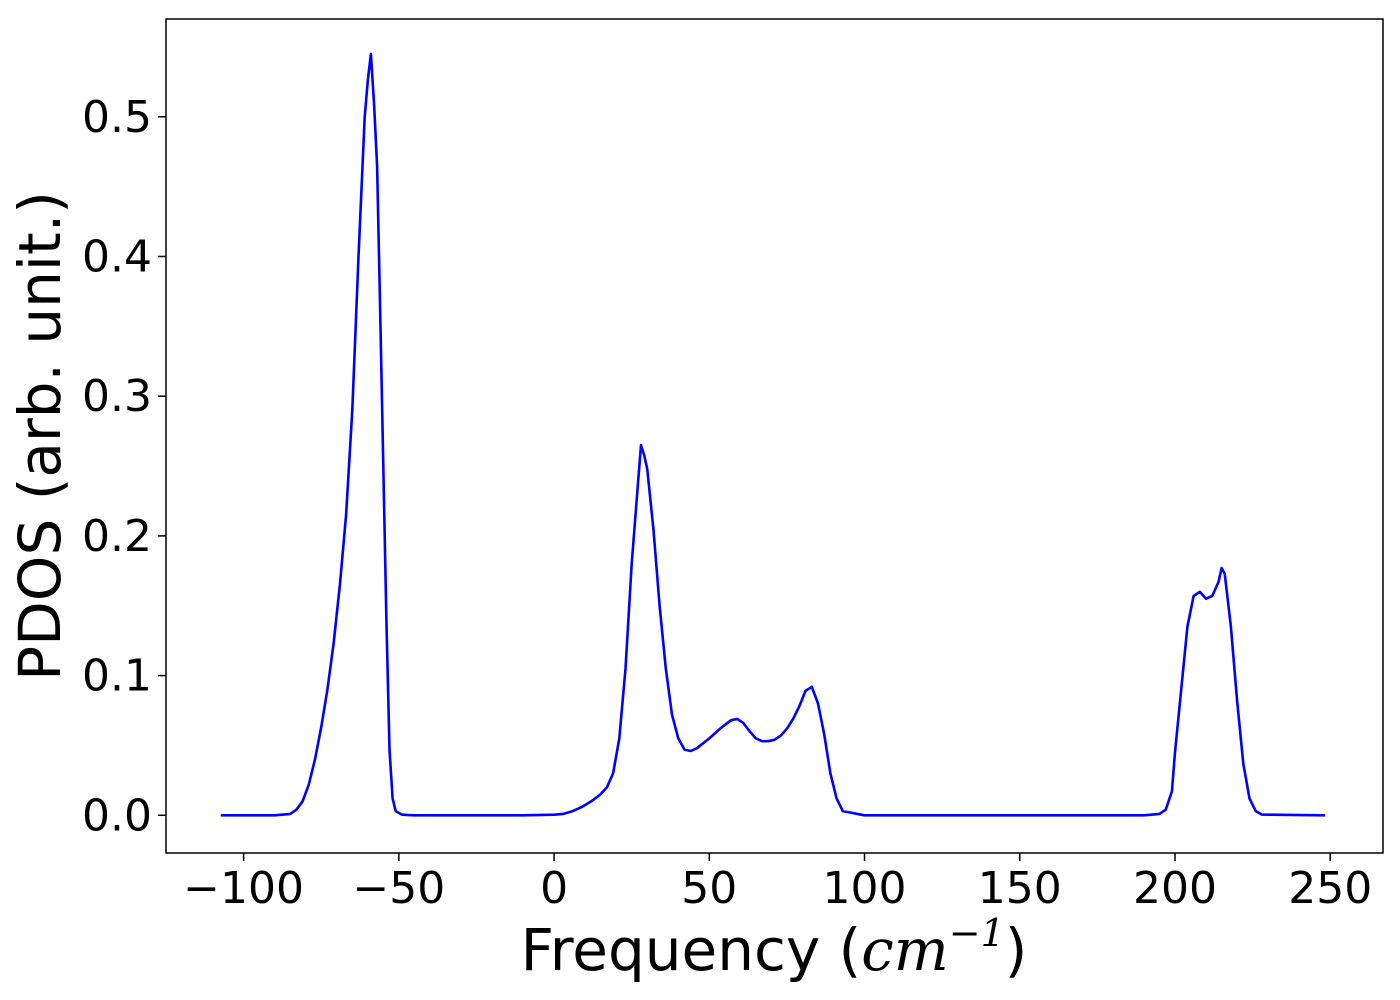  Describe the element at coordinates (117, 396) in the screenshot. I see `y-tick-label: 0.3` at that location.